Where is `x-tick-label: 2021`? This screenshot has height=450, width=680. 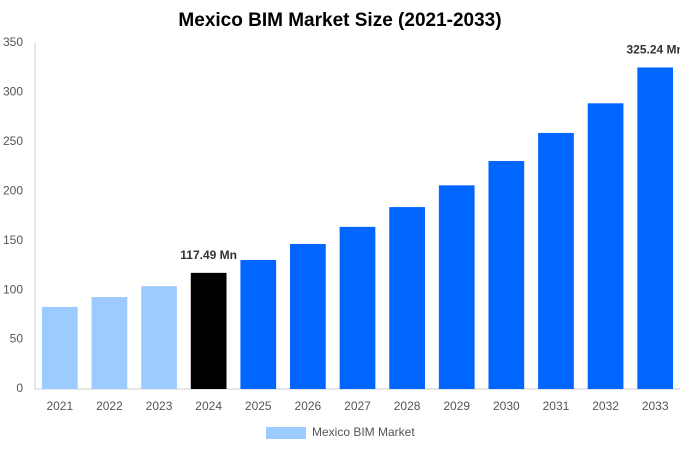 x-tick-label: 2021 is located at coordinates (59, 406).